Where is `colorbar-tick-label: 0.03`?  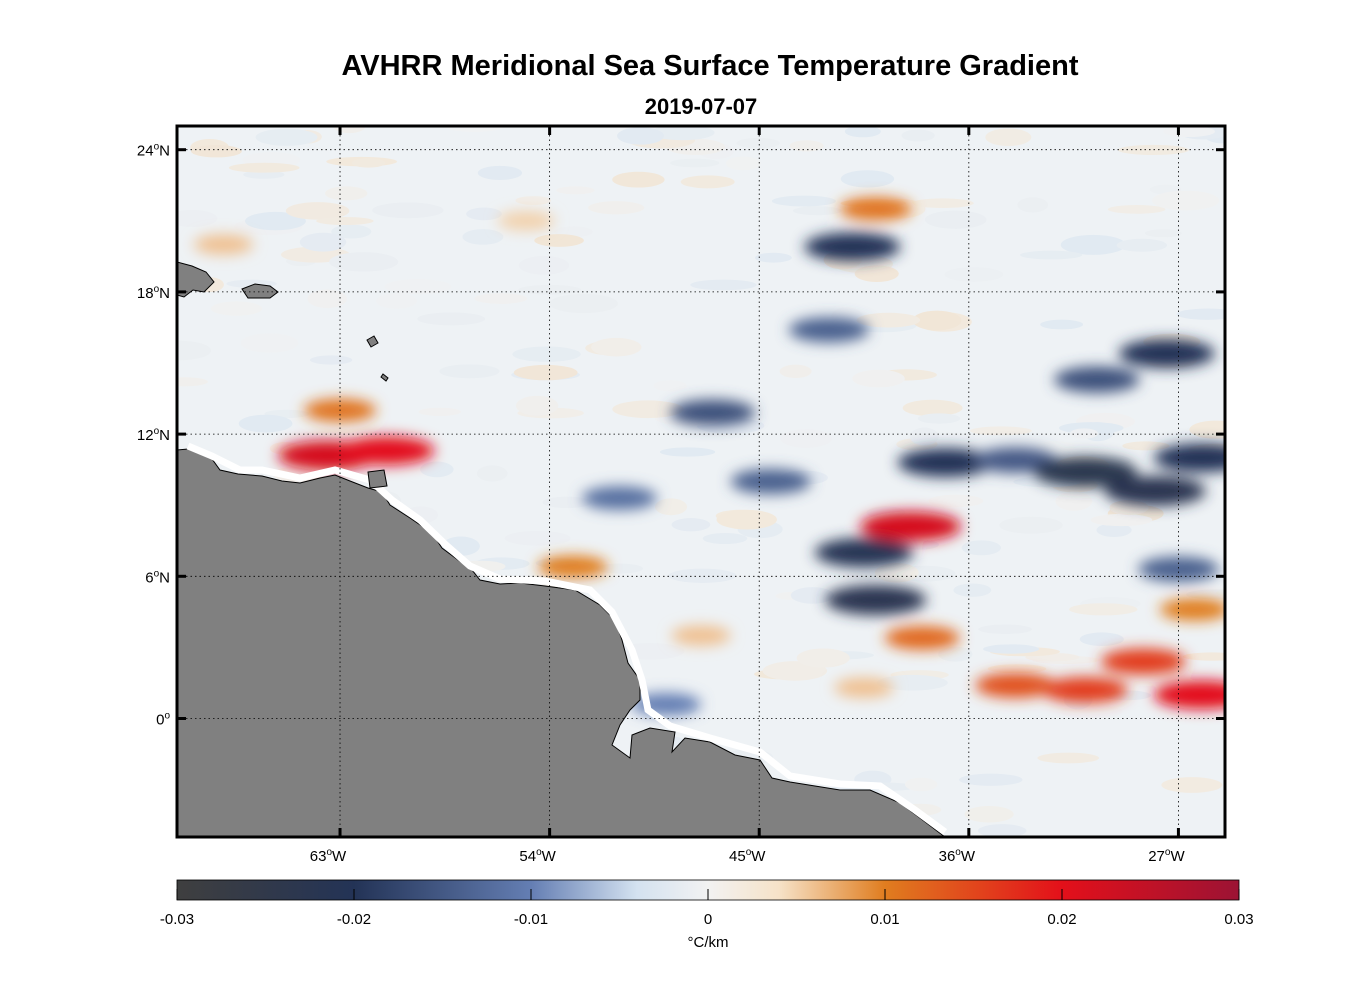
colorbar-tick-label: 0.03 is located at coordinates (1238, 919).